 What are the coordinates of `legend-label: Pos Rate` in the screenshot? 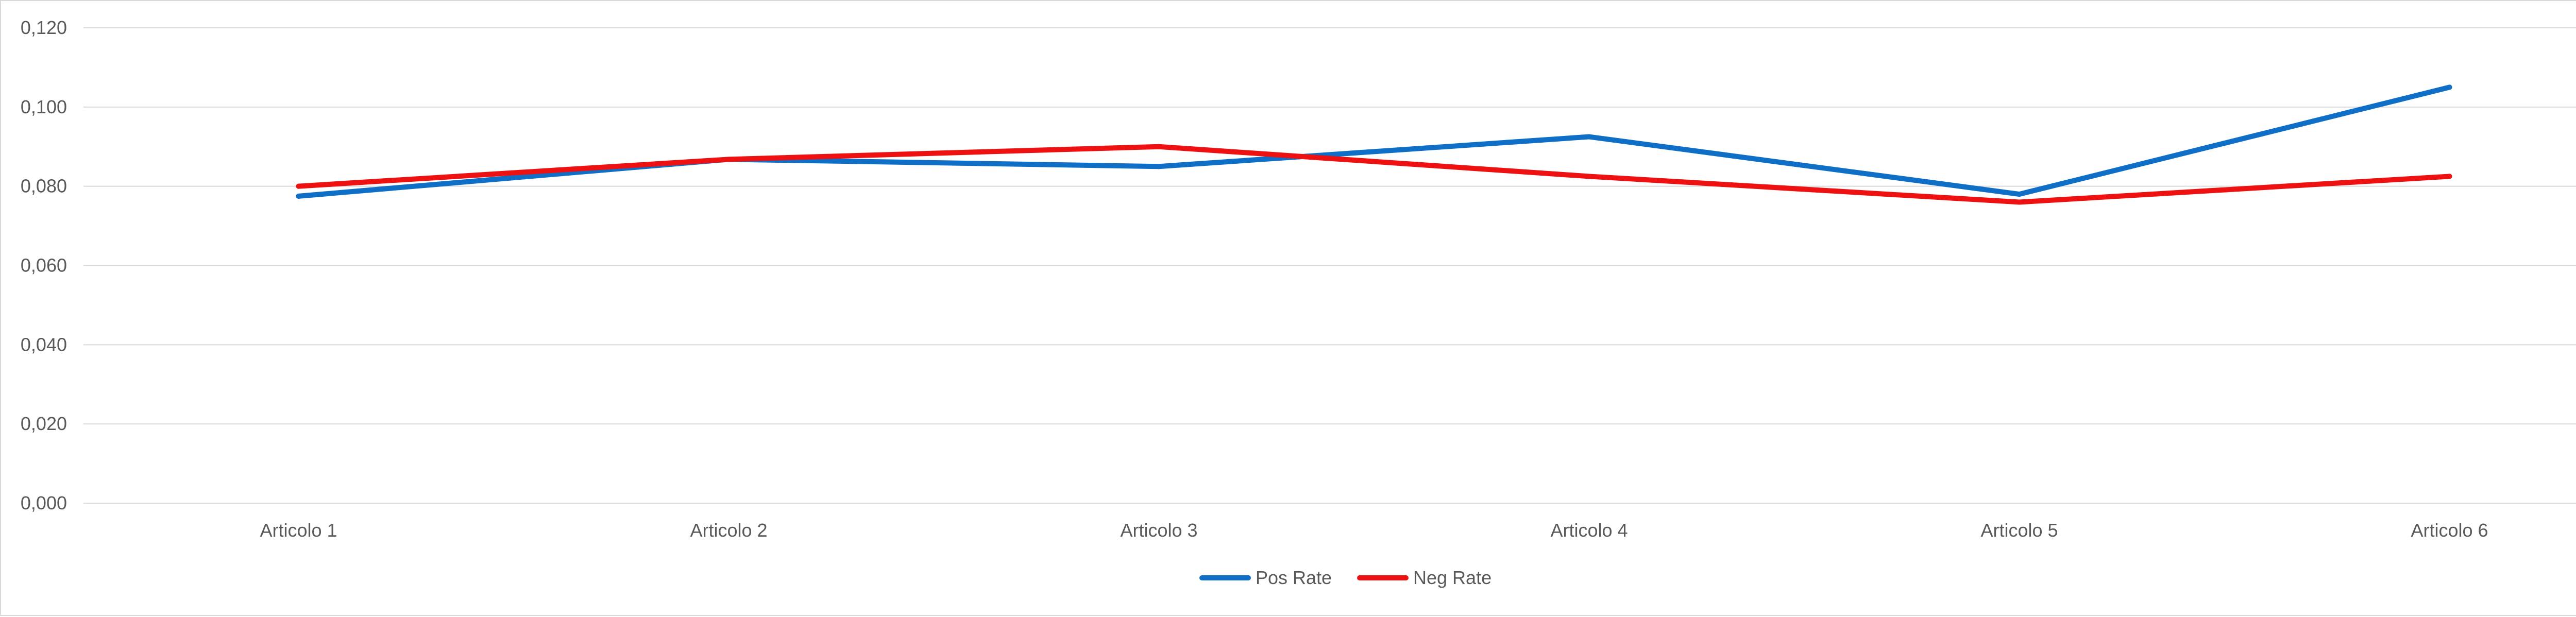 It's located at (1294, 578).